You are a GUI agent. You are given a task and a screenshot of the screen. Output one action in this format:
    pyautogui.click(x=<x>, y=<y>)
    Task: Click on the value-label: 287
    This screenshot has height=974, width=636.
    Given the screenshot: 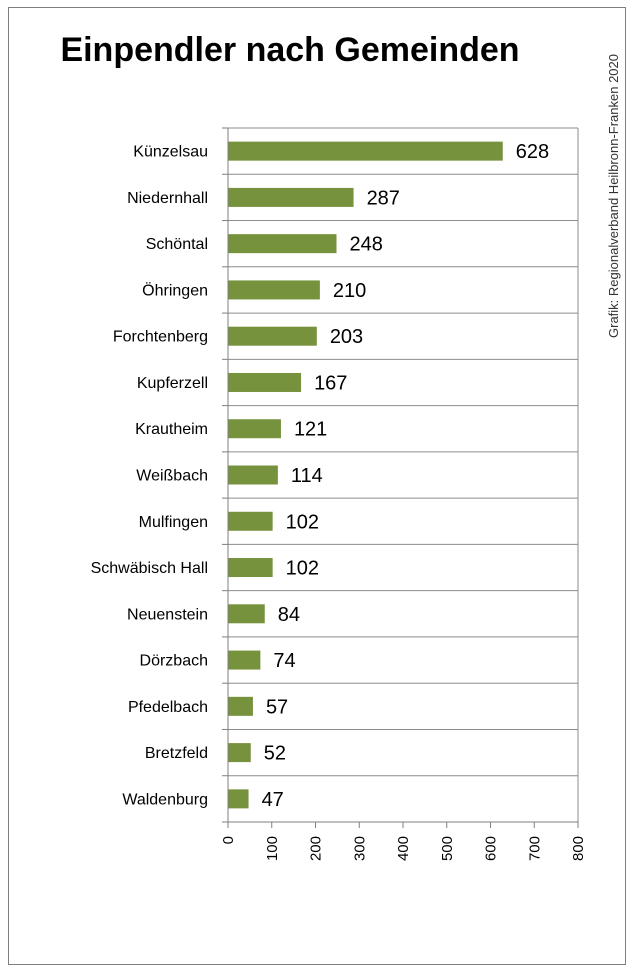 What is the action you would take?
    pyautogui.click(x=383, y=198)
    